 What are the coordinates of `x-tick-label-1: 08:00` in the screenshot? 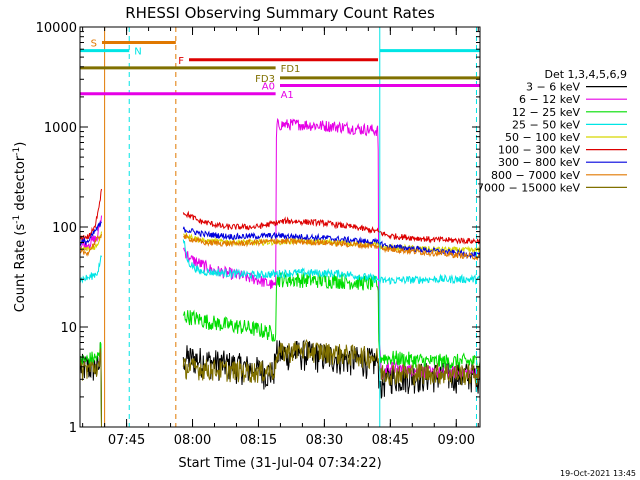 It's located at (192, 440).